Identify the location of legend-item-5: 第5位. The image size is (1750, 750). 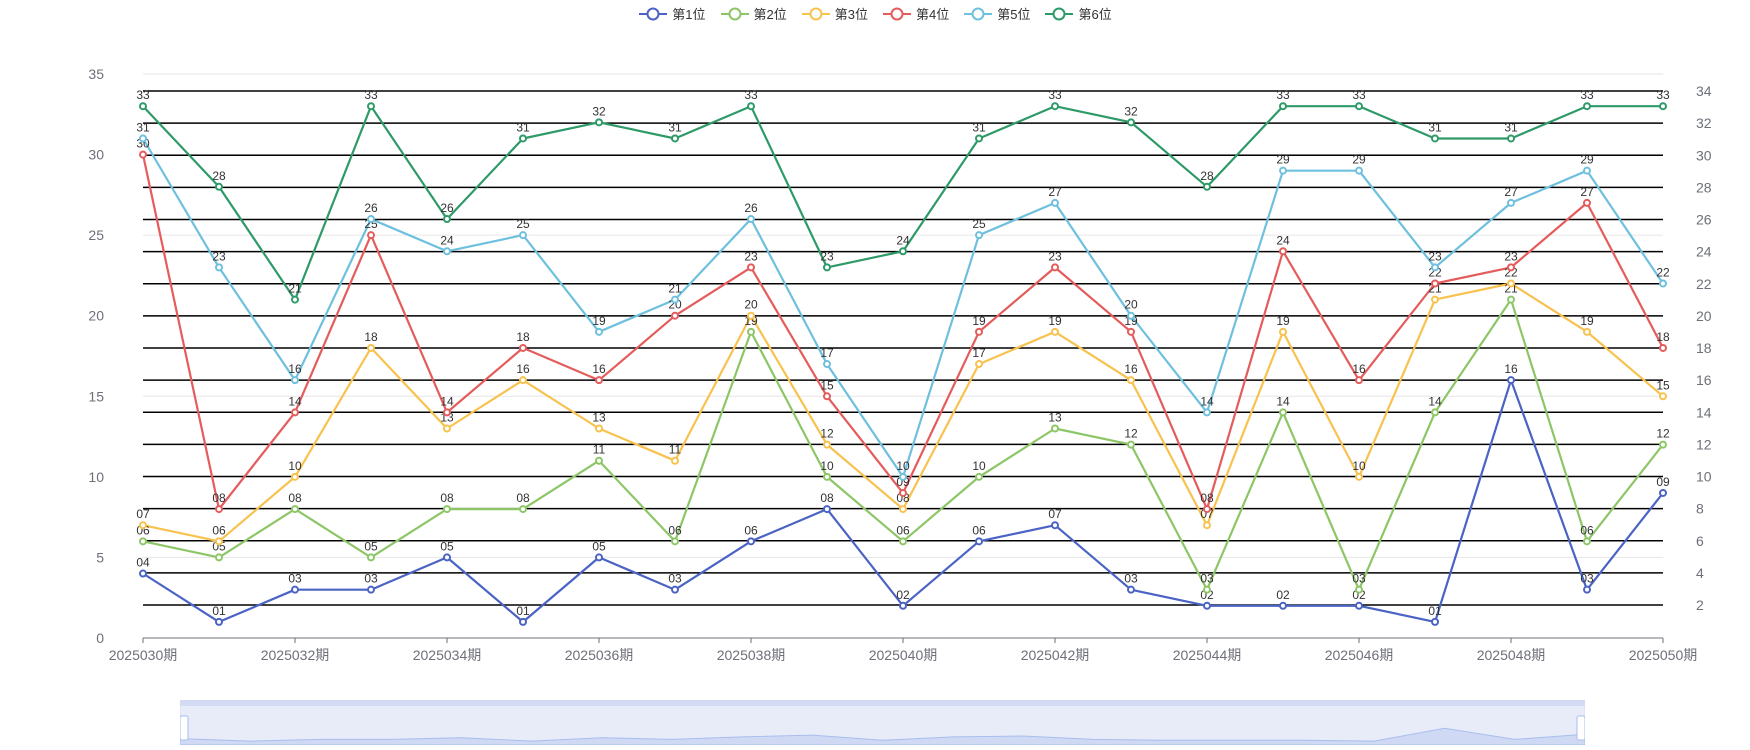
(996, 13).